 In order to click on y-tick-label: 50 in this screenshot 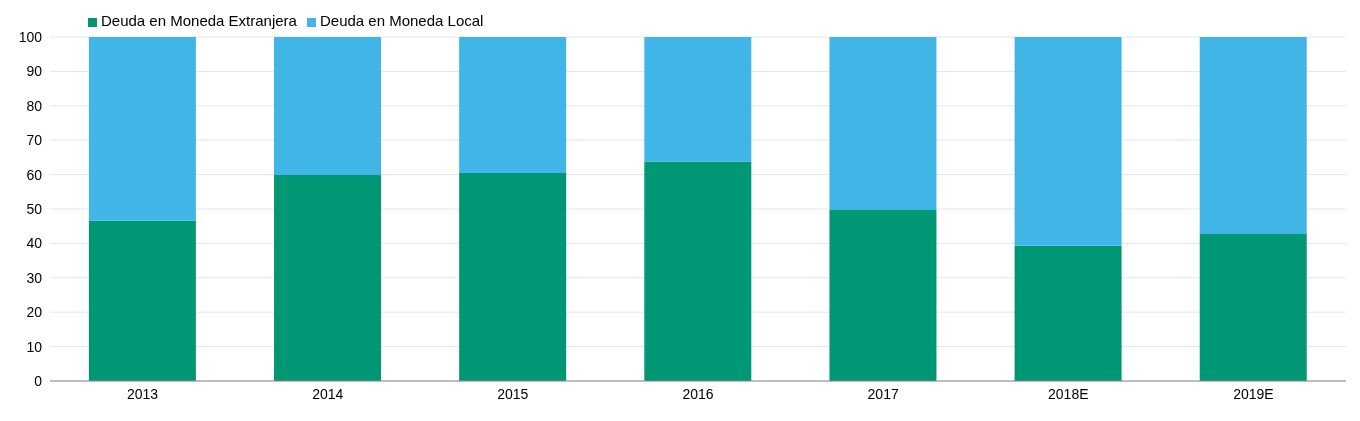, I will do `click(34, 208)`.